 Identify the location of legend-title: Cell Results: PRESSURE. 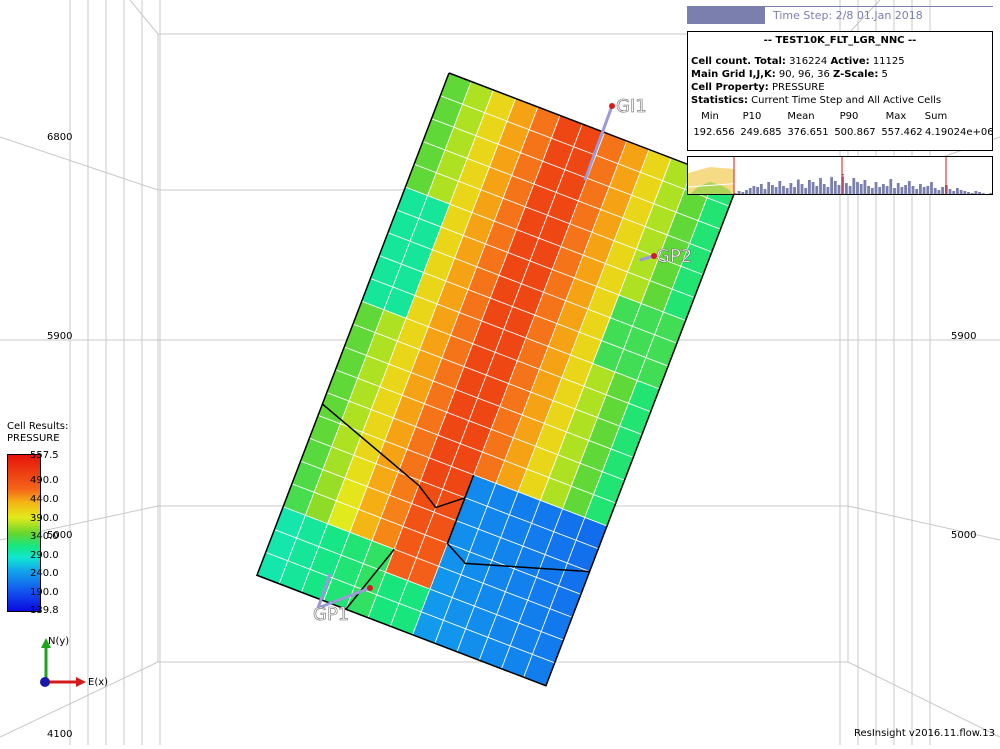
(37, 433).